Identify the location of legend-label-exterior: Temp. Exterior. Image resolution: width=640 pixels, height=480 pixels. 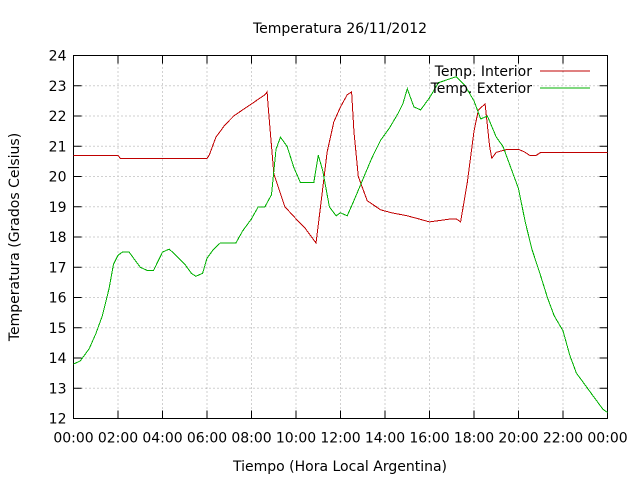
(481, 89).